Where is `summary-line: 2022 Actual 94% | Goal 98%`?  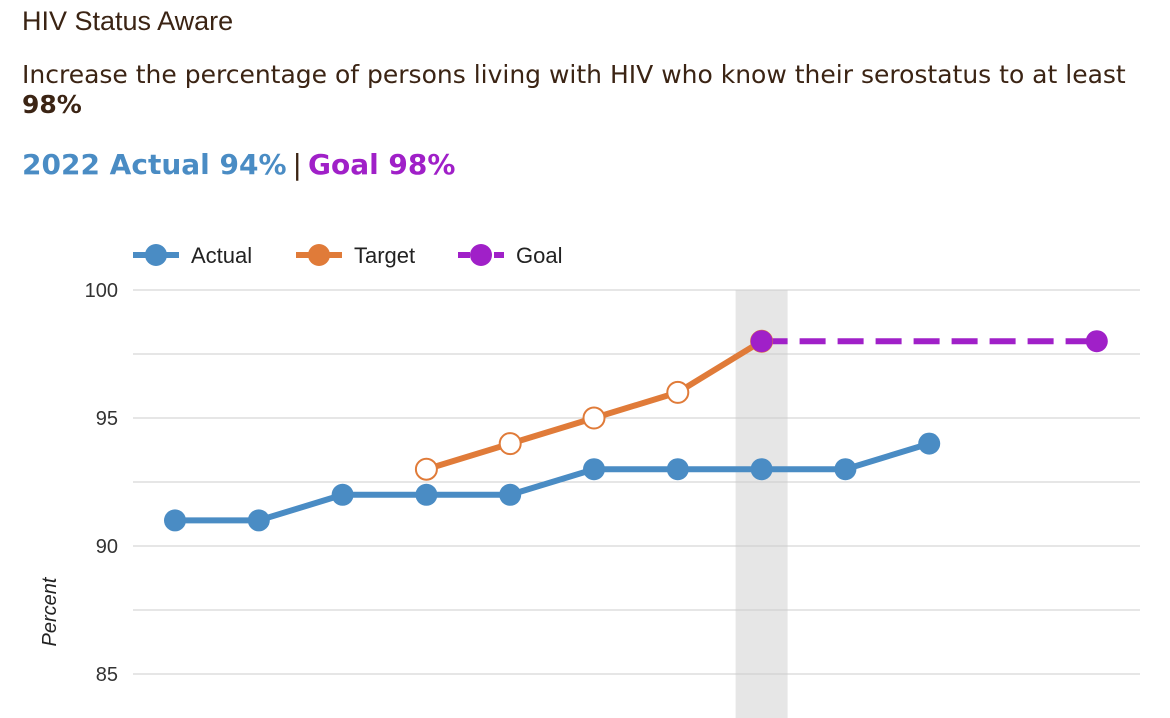
summary-line: 2022 Actual 94% | Goal 98% is located at coordinates (238, 164).